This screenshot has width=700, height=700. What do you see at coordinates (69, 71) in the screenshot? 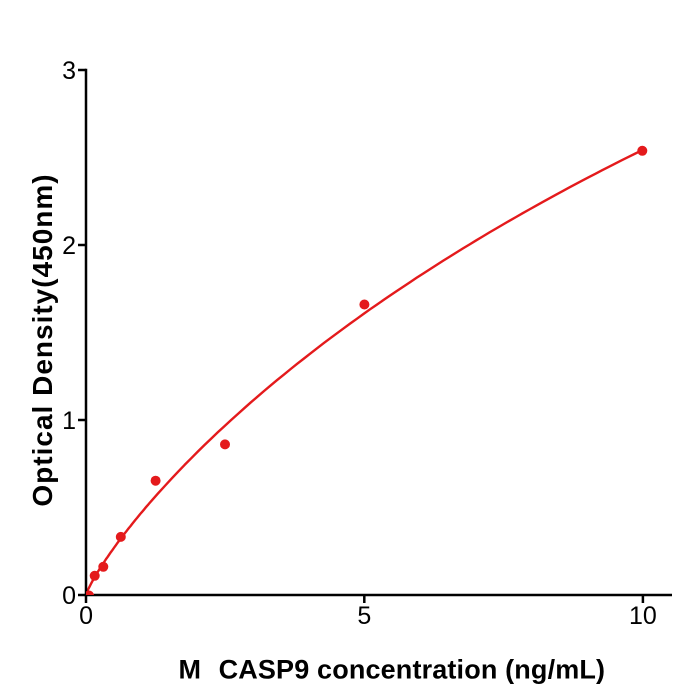
I see `svg-text: 3` at bounding box center [69, 71].